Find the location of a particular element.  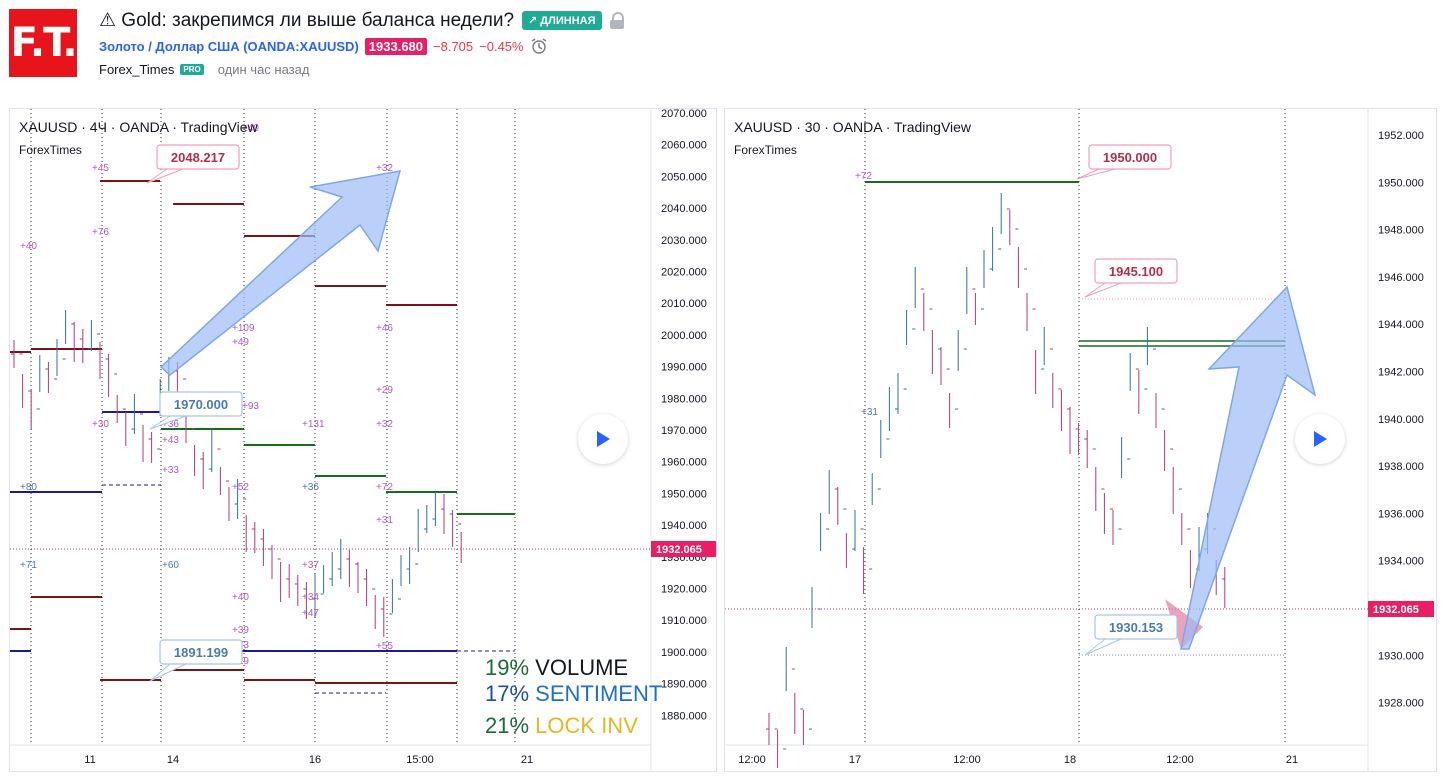

price-tick: 1940.000 is located at coordinates (1401, 420).